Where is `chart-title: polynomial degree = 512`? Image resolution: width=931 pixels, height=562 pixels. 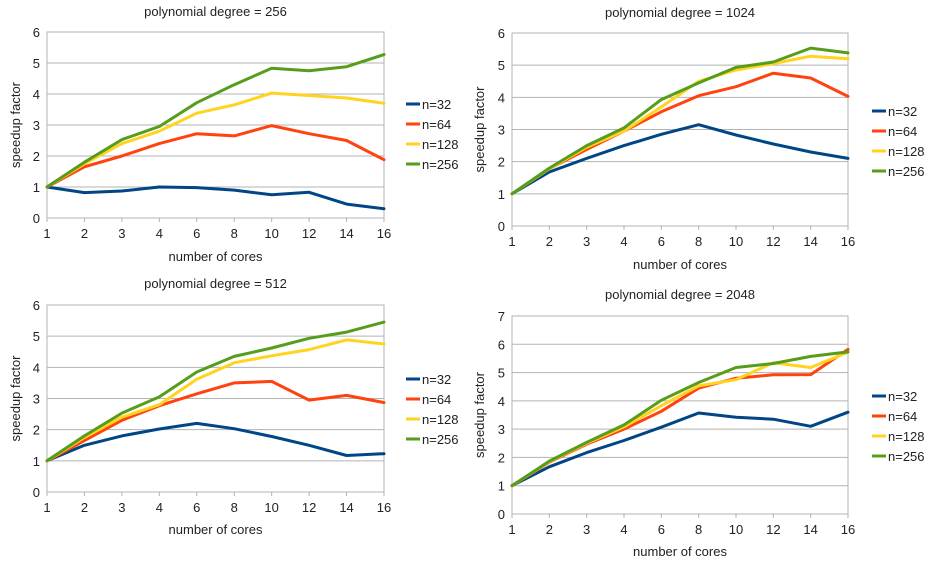 chart-title: polynomial degree = 512 is located at coordinates (215, 283).